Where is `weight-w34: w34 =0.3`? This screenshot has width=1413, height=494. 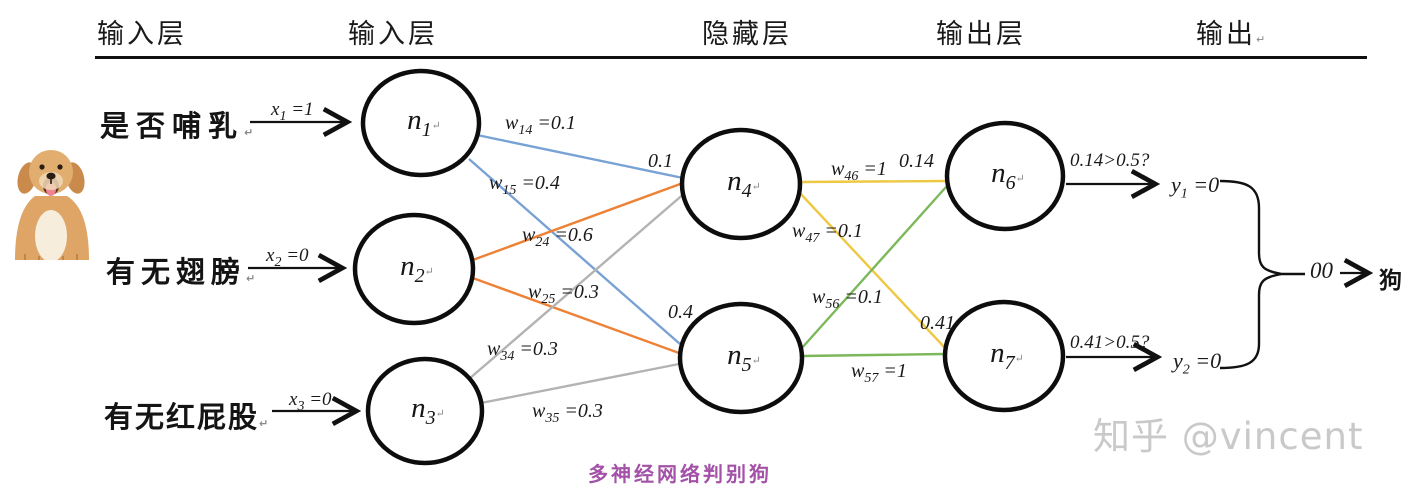
weight-w34: w34 =0.3 is located at coordinates (522, 351).